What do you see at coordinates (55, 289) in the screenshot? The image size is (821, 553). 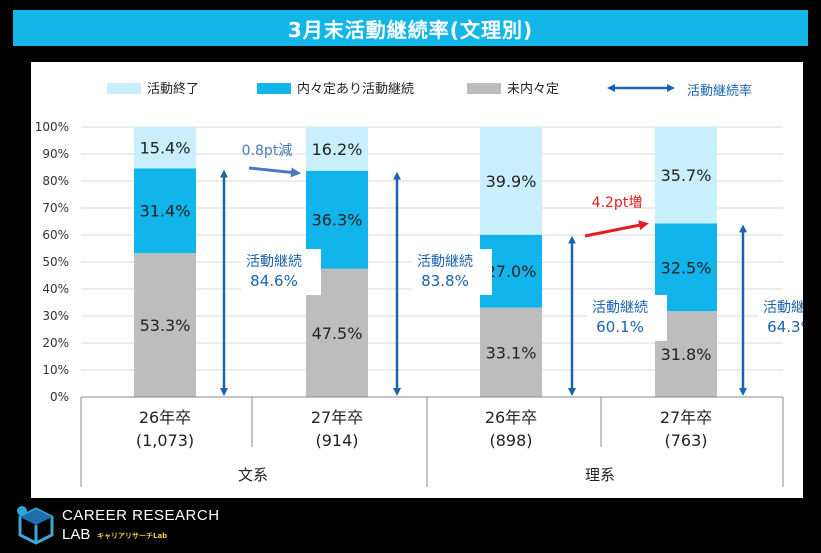 I see `y-tick-label: 40%` at bounding box center [55, 289].